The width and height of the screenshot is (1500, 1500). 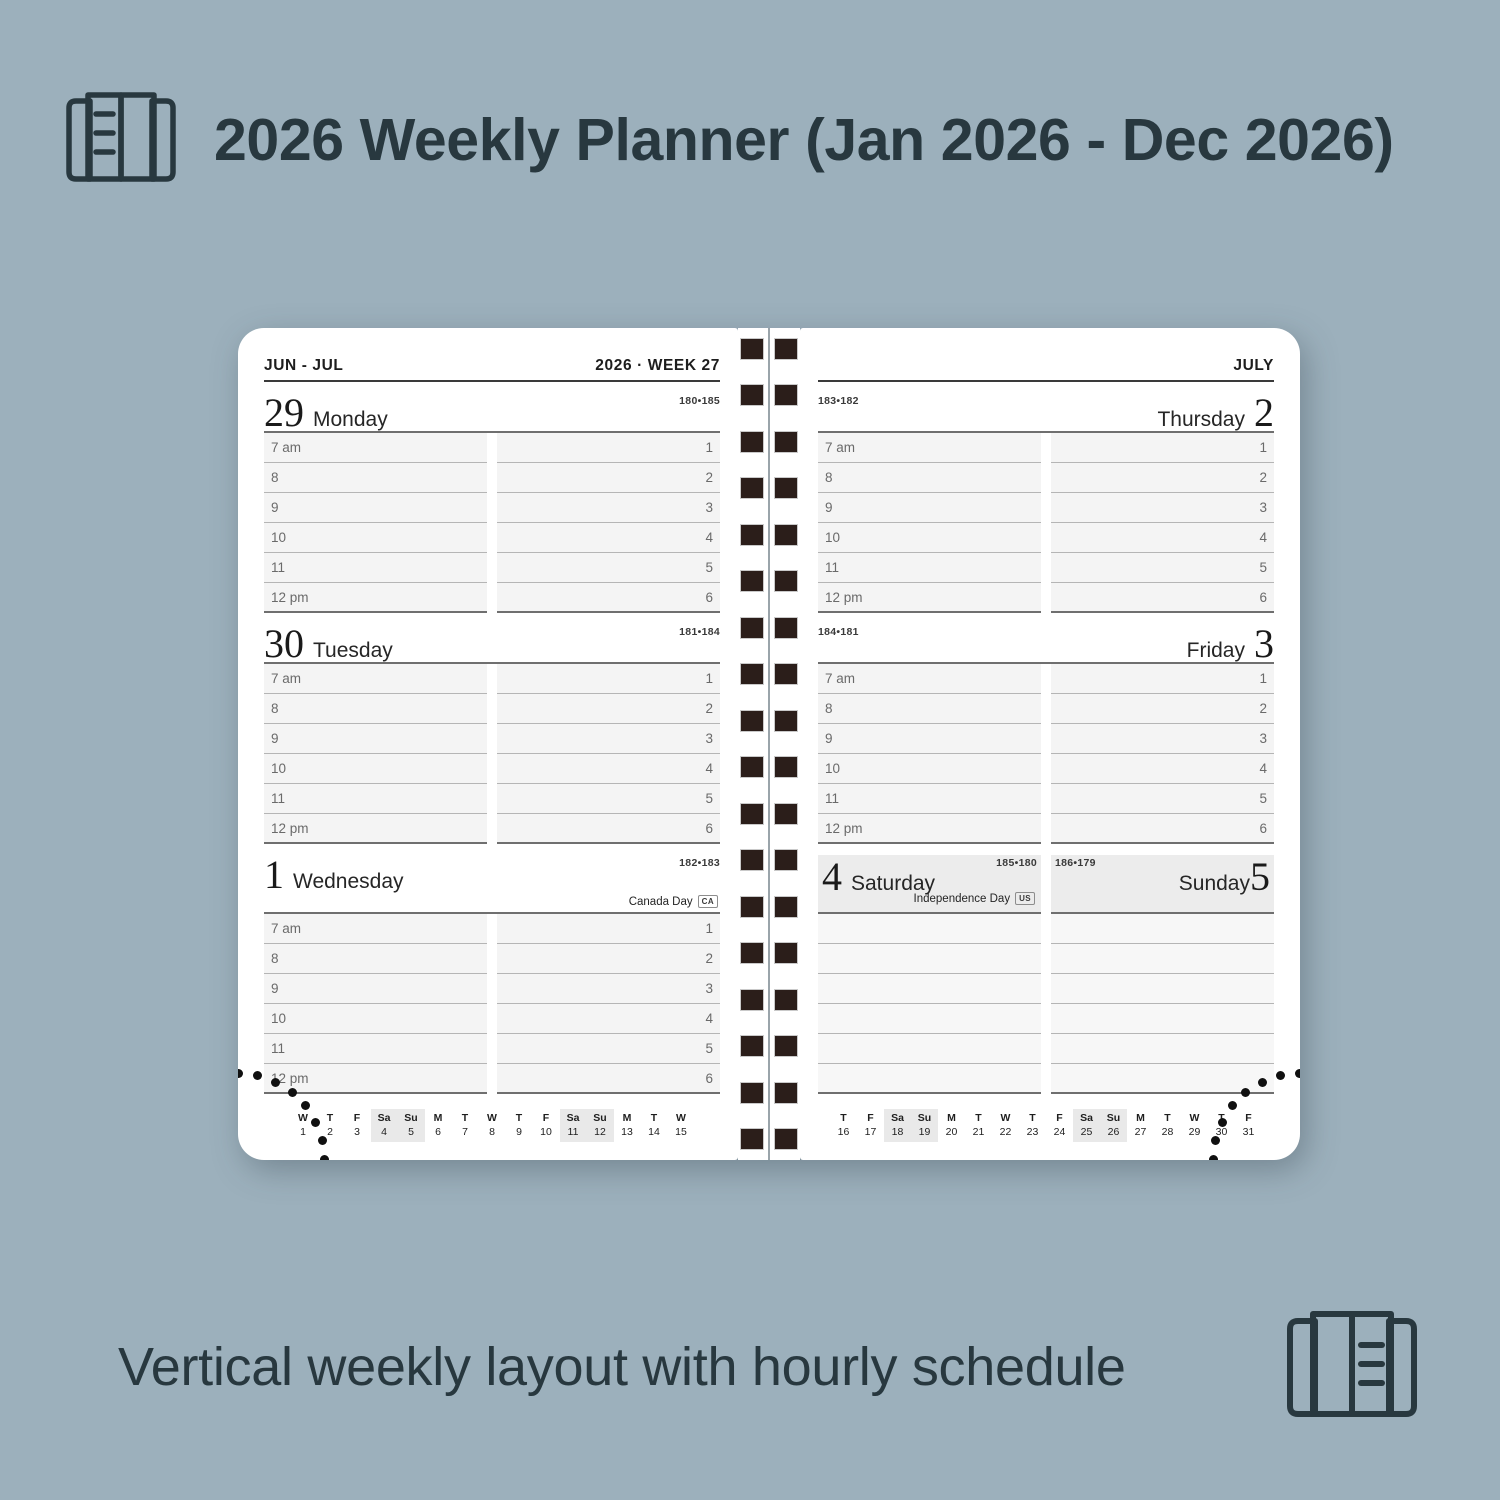 What do you see at coordinates (384, 1125) in the screenshot?
I see `mini-month-day: Sa 4` at bounding box center [384, 1125].